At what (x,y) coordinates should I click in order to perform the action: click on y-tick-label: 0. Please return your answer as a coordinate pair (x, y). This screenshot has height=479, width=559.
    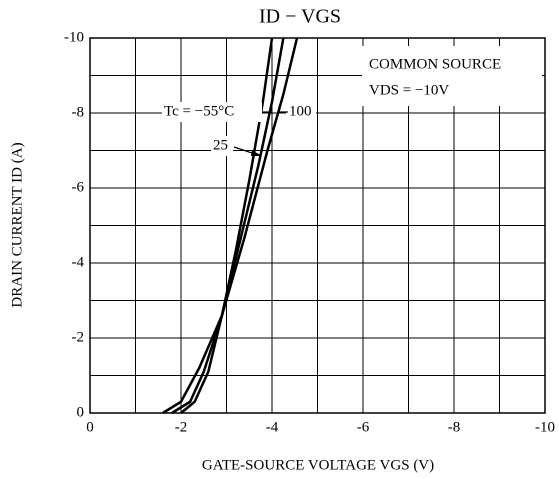
    Looking at the image, I should click on (81, 412).